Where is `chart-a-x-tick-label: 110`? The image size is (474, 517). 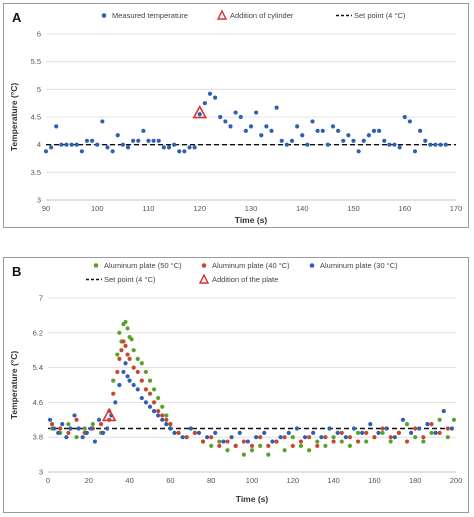 chart-a-x-tick-label: 110 is located at coordinates (149, 208).